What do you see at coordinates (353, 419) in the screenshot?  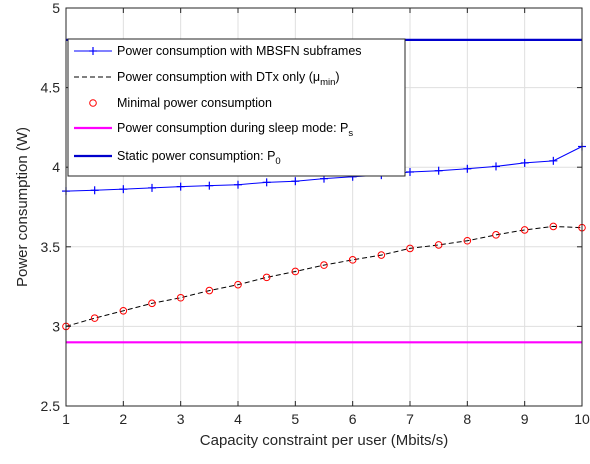 I see `x-tick-label: 6` at bounding box center [353, 419].